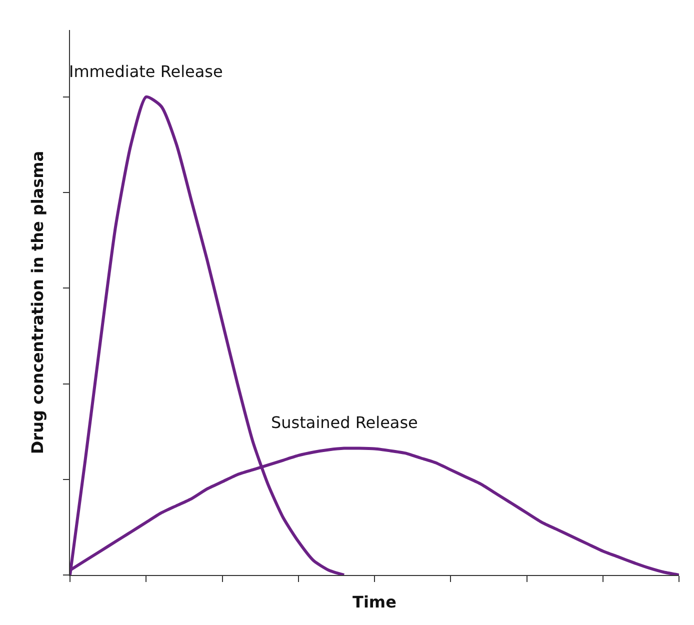 This screenshot has height=625, width=694. I want to click on x-axis-title: Time, so click(374, 602).